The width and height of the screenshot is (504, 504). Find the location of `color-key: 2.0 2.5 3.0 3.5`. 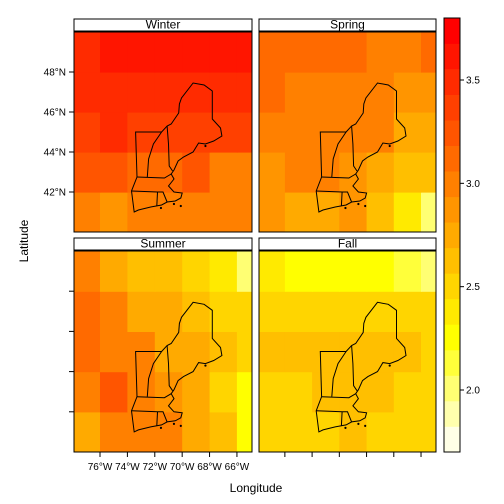

color-key: 2.0 2.5 3.0 3.5 is located at coordinates (461, 235).